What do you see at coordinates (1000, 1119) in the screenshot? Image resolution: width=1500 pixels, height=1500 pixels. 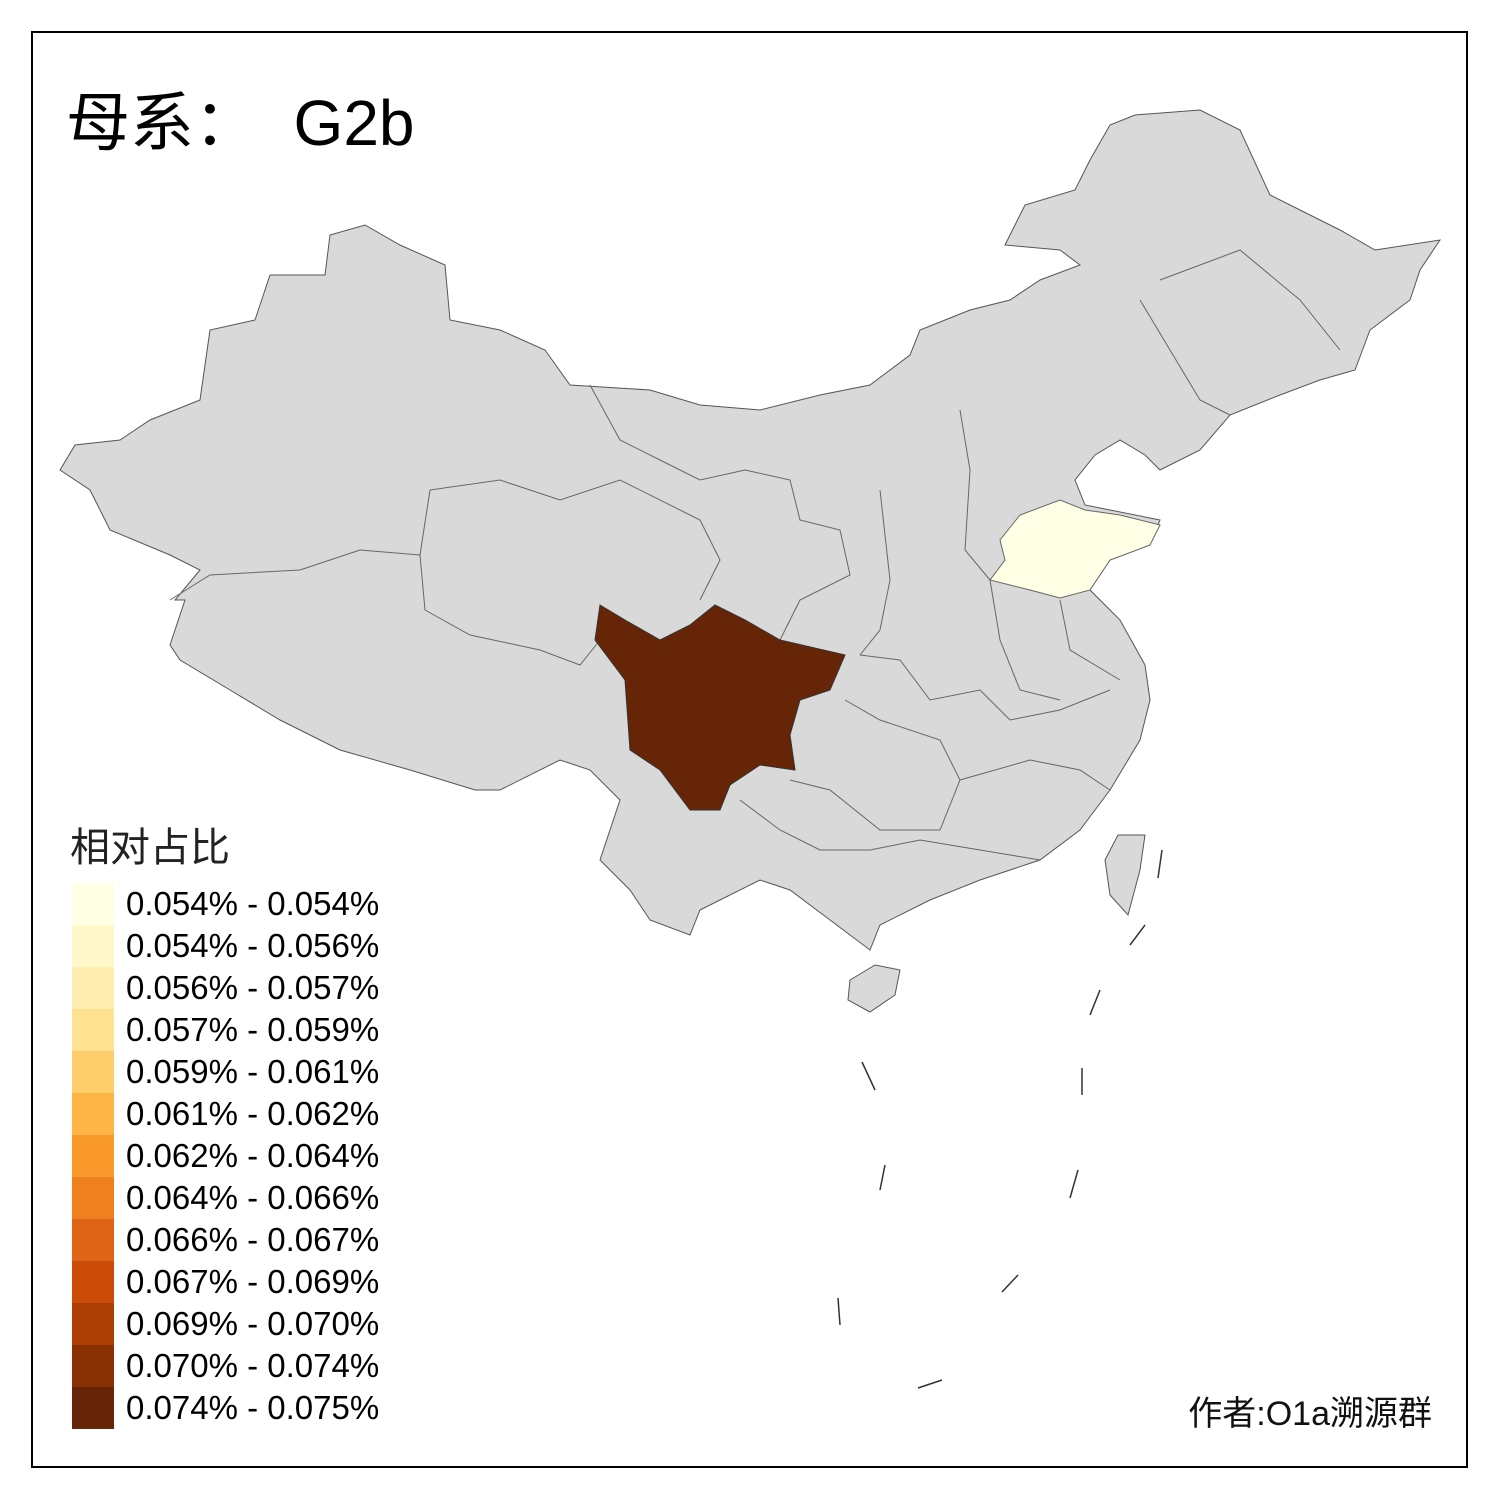 I see `south-sea-islands` at bounding box center [1000, 1119].